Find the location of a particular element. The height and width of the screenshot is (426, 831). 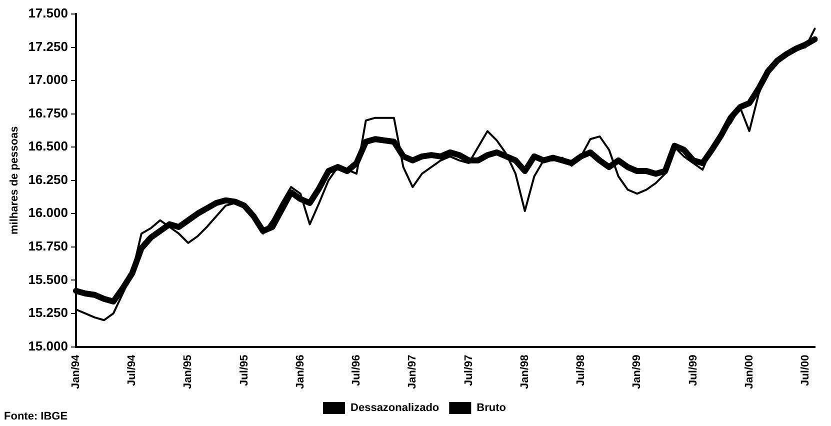

y-tick-label: 16.000 is located at coordinates (48, 212).